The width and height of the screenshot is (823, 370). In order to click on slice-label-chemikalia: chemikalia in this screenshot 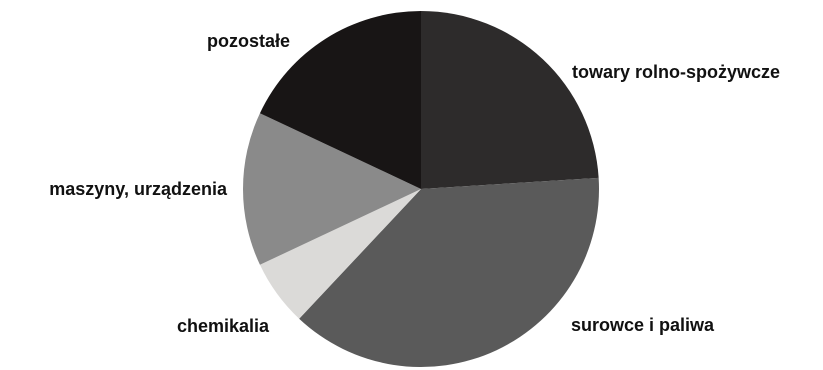, I will do `click(223, 326)`.